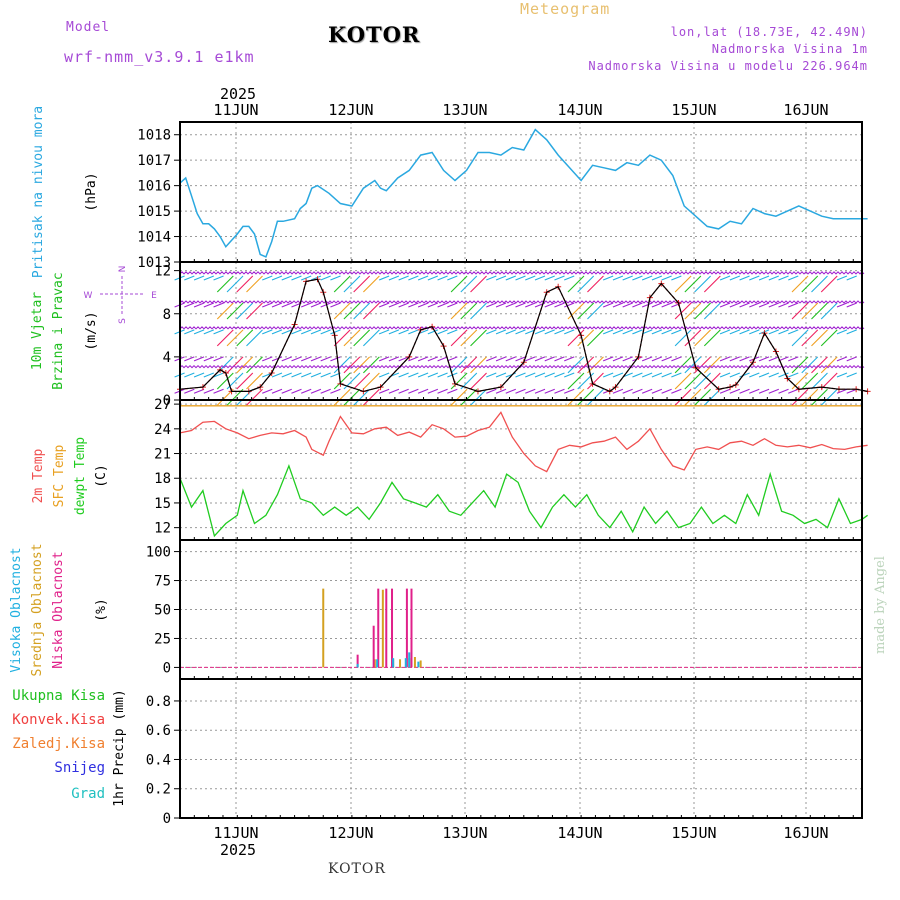 The width and height of the screenshot is (900, 900). I want to click on sfc-temp-axis-title: SFC Temp, so click(59, 476).